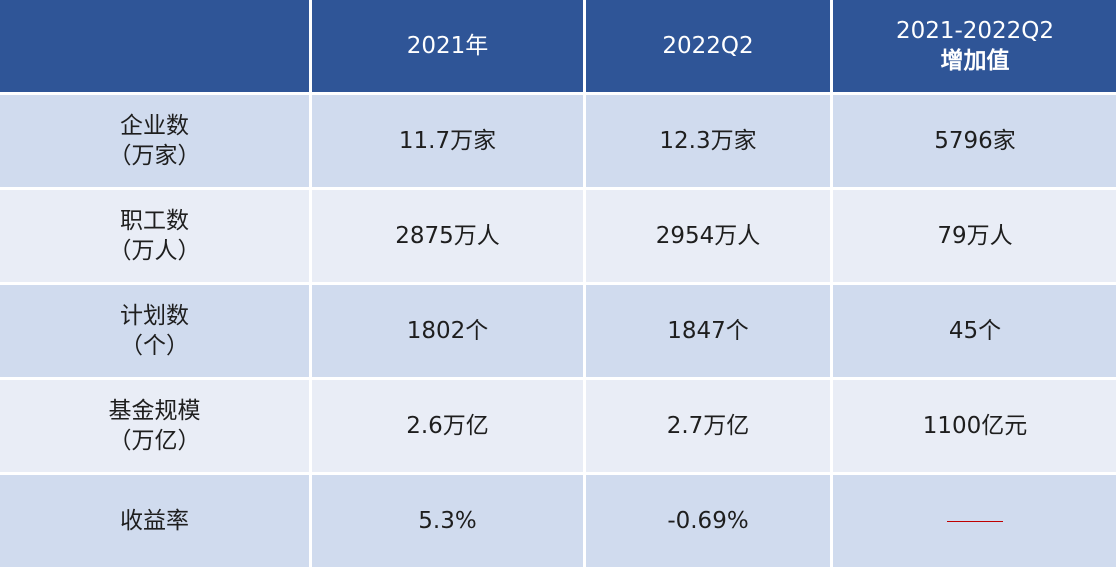 This screenshot has width=1116, height=570. I want to click on row-label: 企业数 （万家）, so click(154, 141).